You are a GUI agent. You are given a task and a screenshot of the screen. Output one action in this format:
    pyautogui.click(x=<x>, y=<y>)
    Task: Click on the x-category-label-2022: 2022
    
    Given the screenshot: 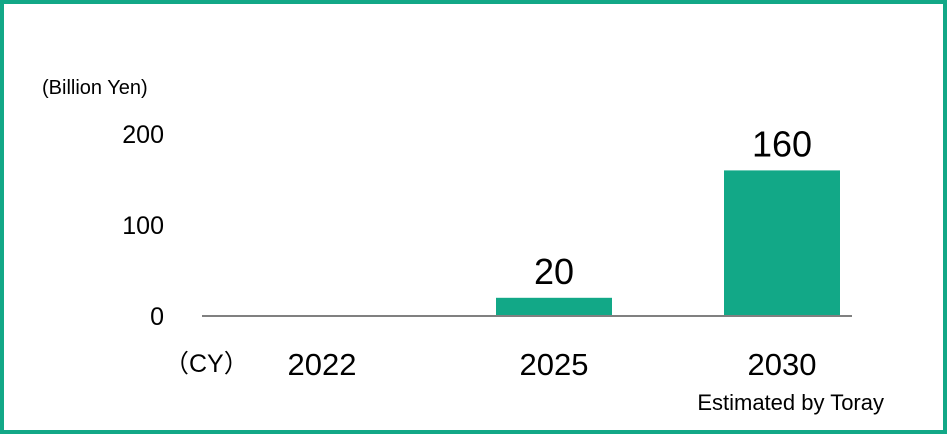 What is the action you would take?
    pyautogui.click(x=322, y=364)
    